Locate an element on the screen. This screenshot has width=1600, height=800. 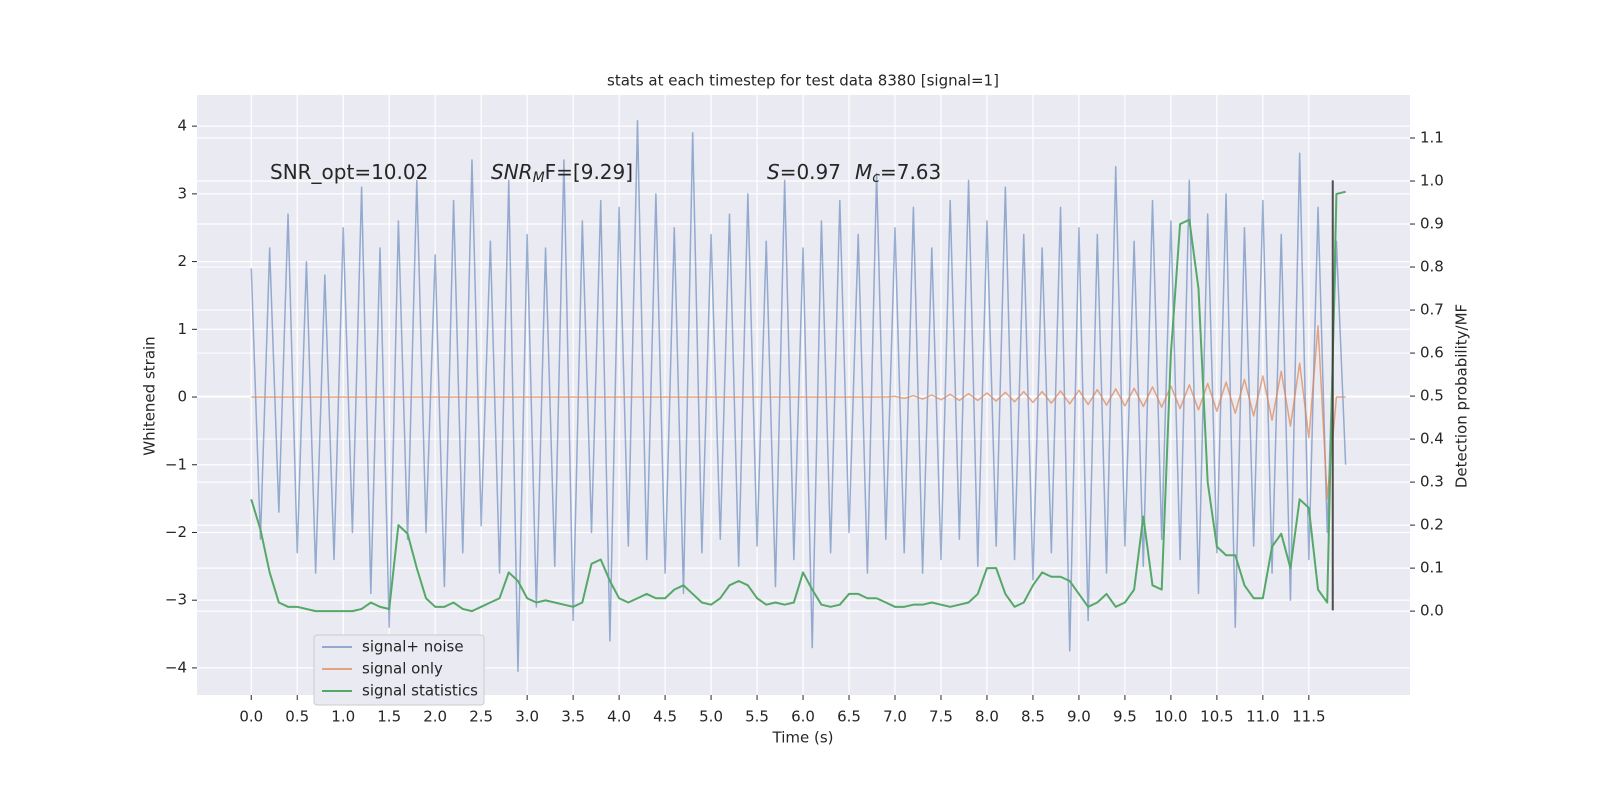
x-tick-label: 4.5 is located at coordinates (665, 717).